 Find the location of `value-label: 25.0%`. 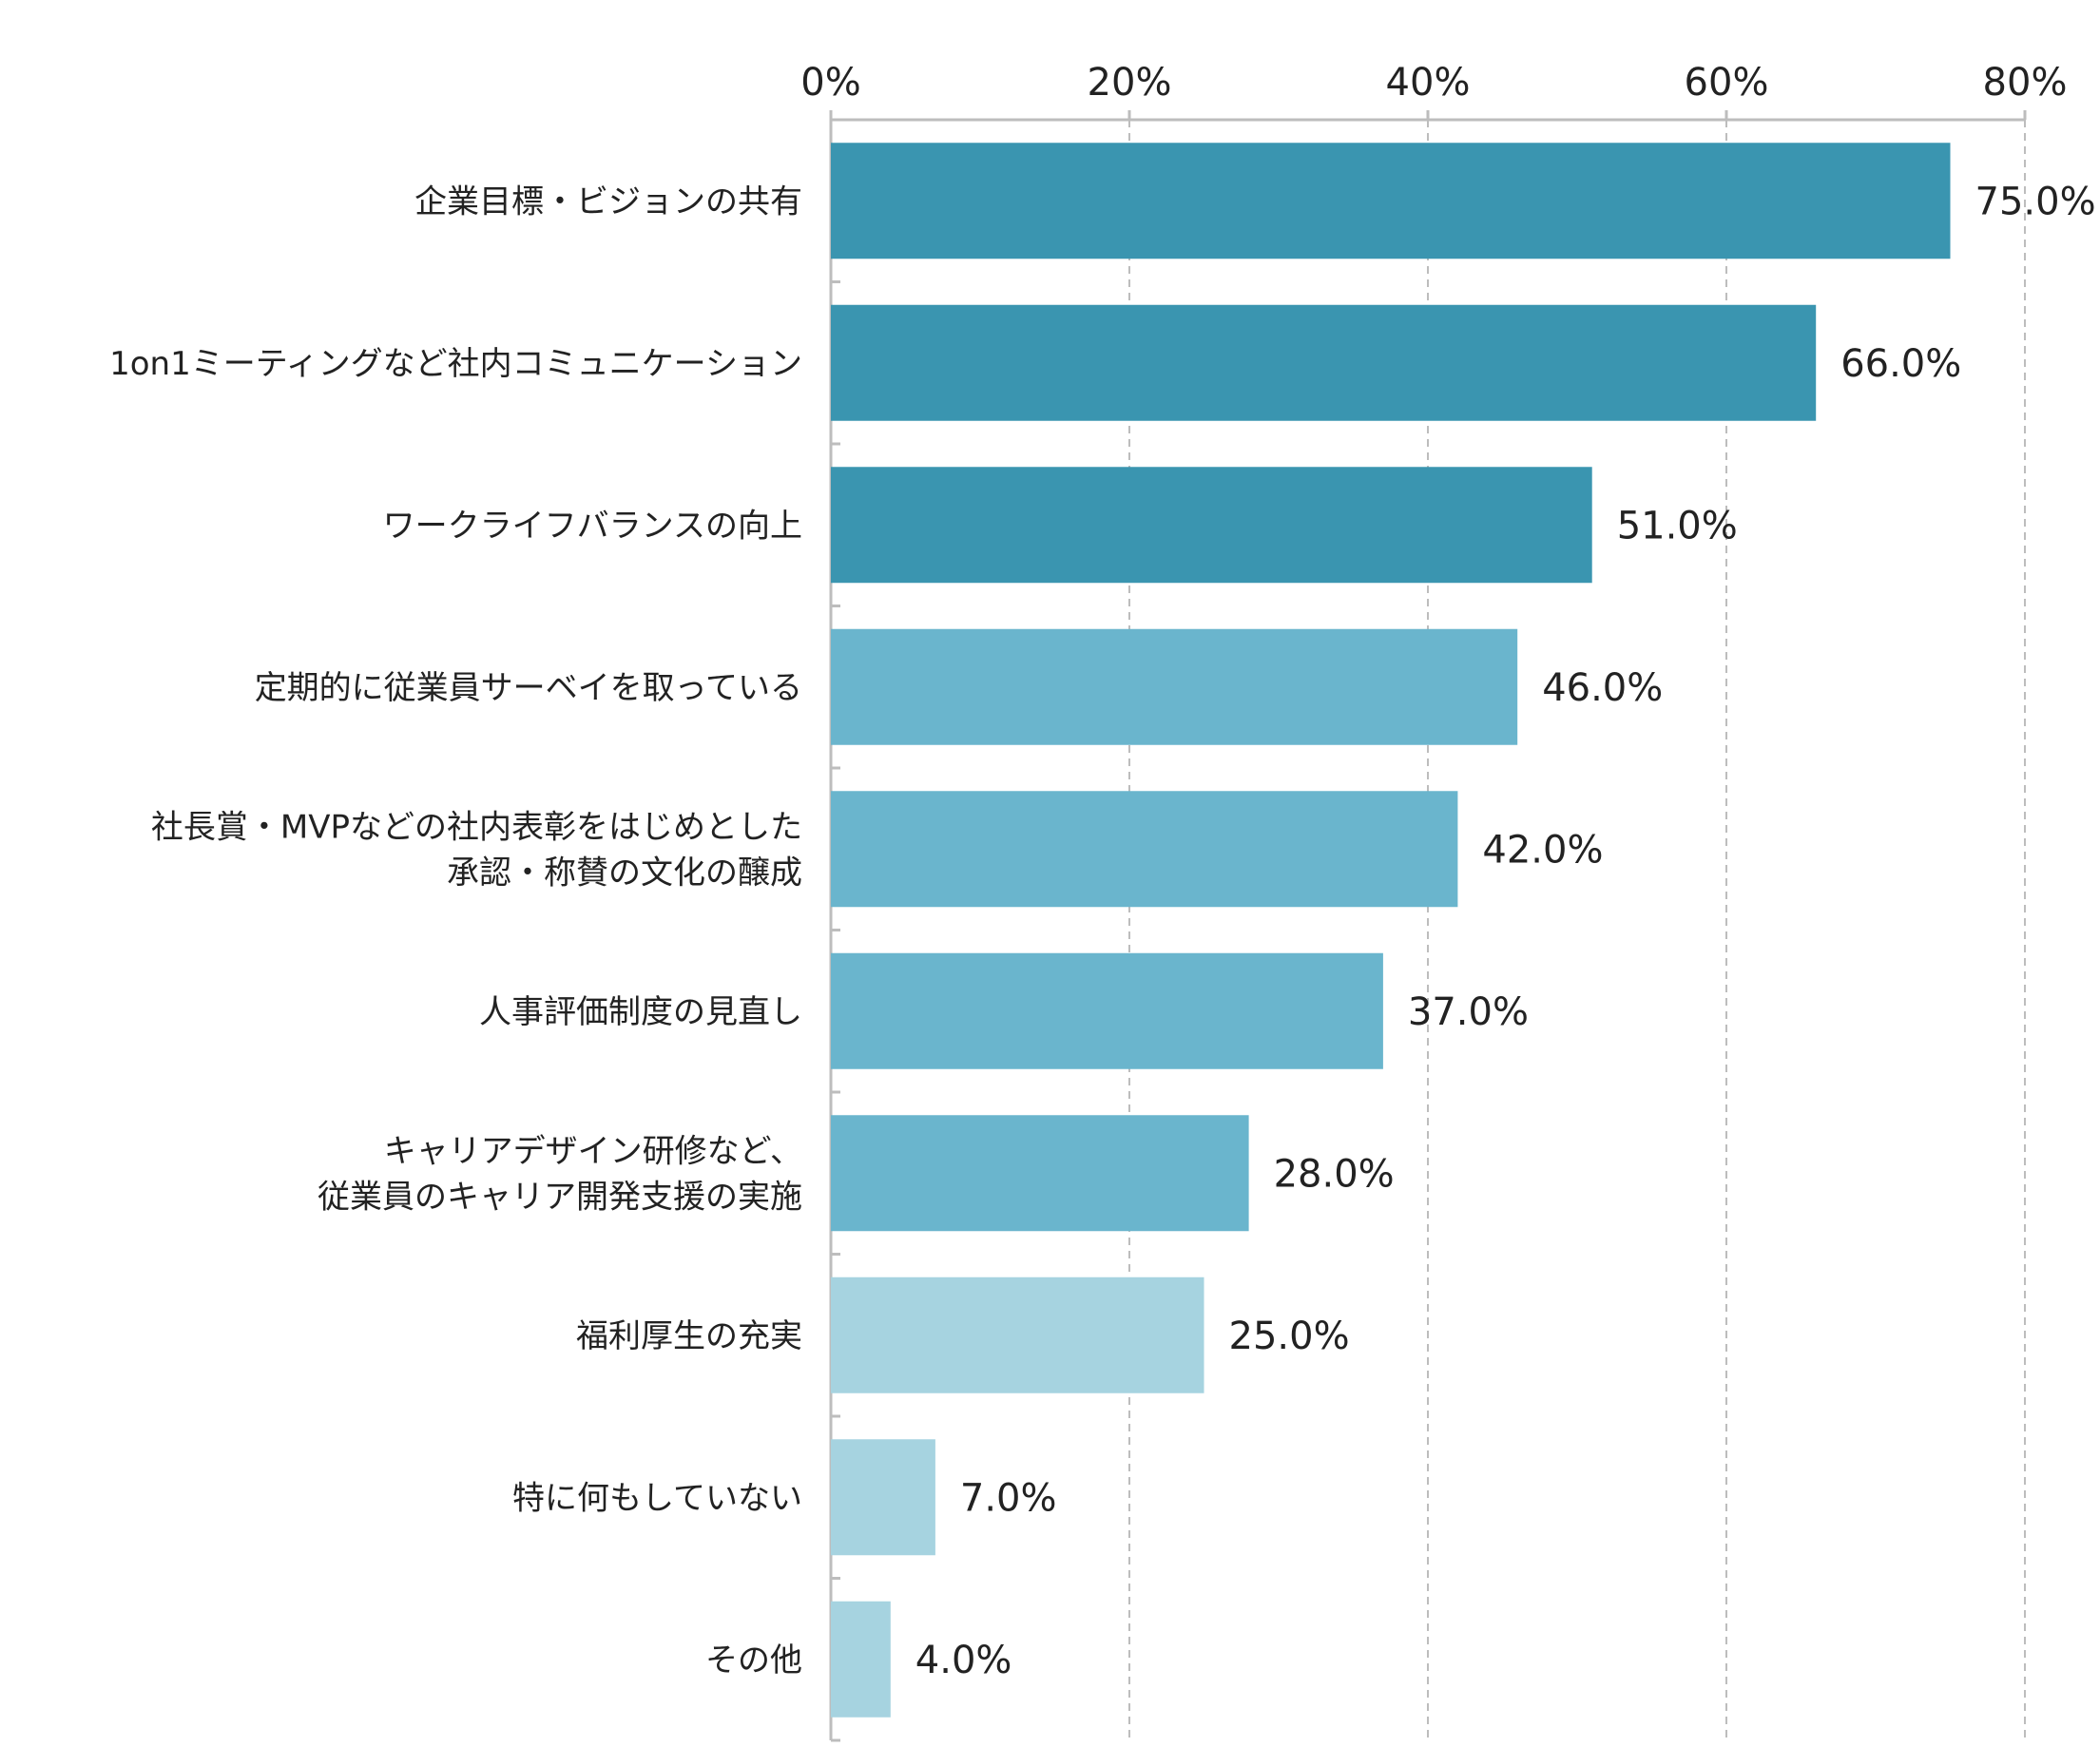

value-label: 25.0% is located at coordinates (1289, 1336).